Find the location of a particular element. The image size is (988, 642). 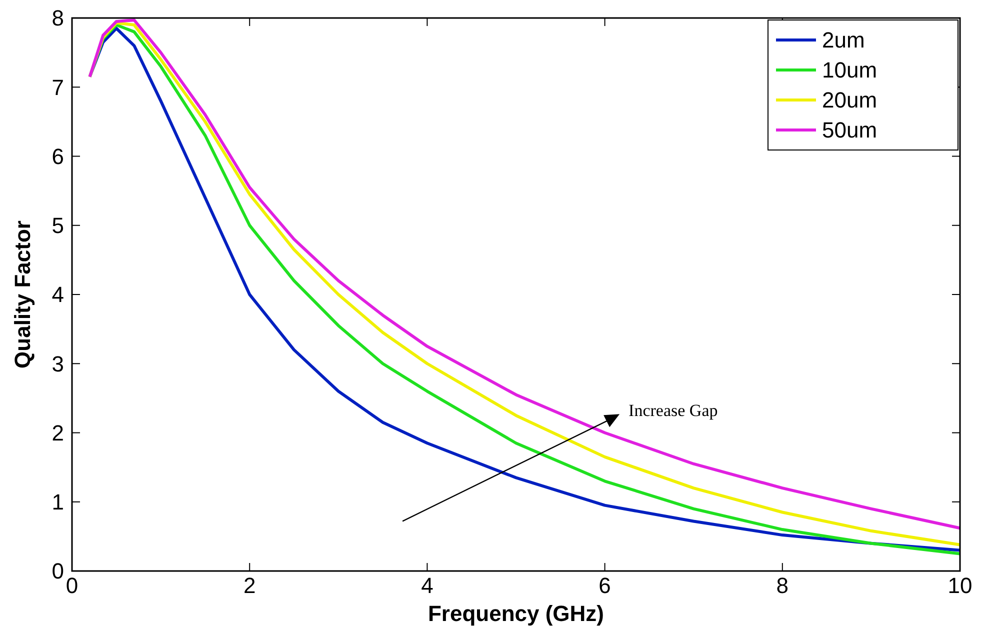

y-tick-label: 4 is located at coordinates (58, 295).